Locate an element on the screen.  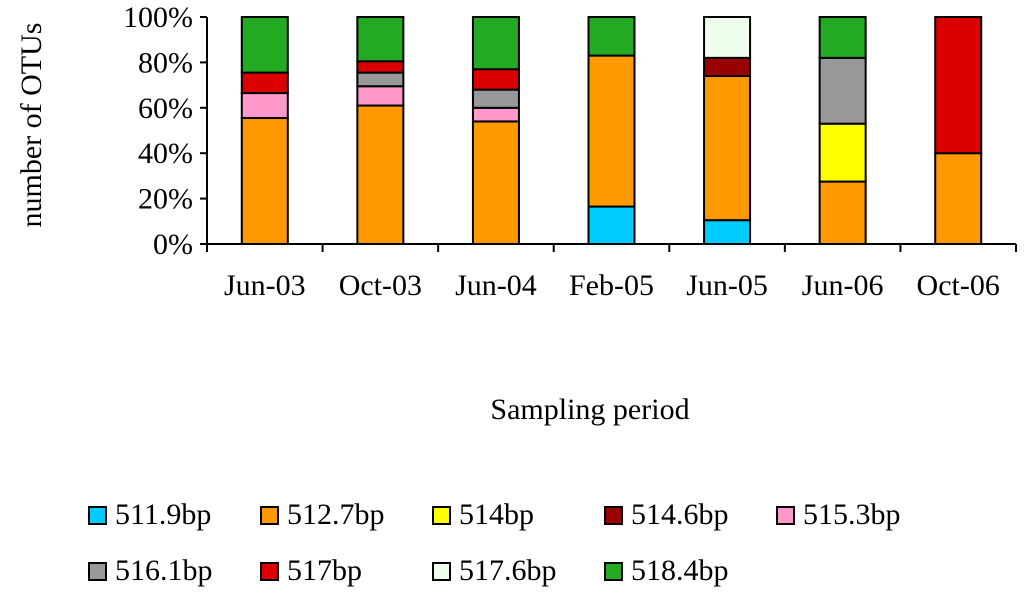
legend-label: 517bp is located at coordinates (324, 570).